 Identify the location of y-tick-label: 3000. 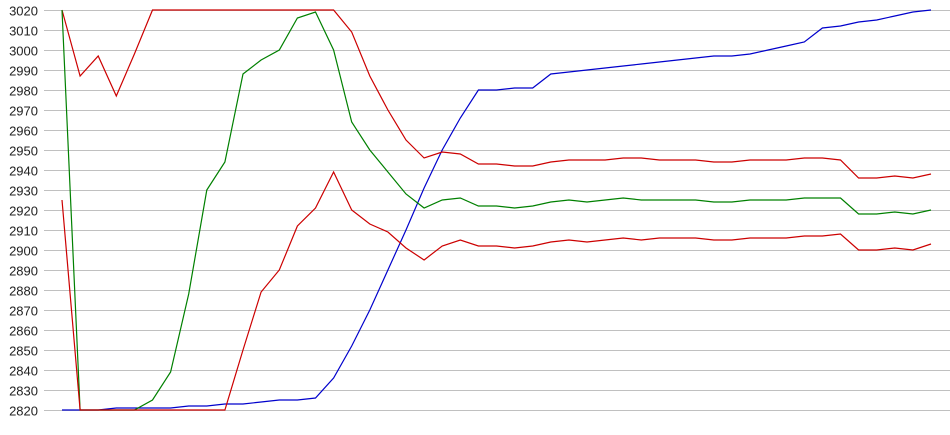
(23, 51).